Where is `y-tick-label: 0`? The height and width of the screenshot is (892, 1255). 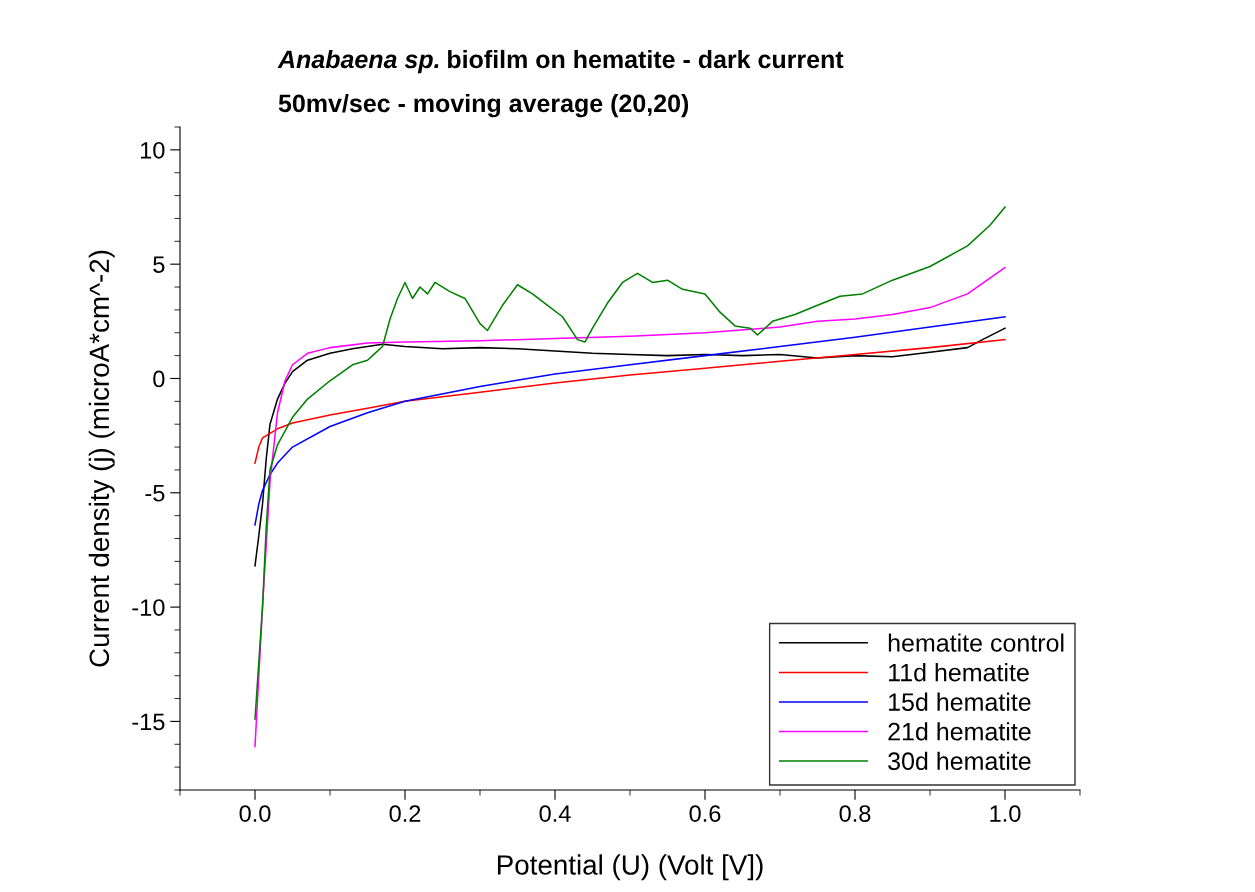 y-tick-label: 0 is located at coordinates (159, 379).